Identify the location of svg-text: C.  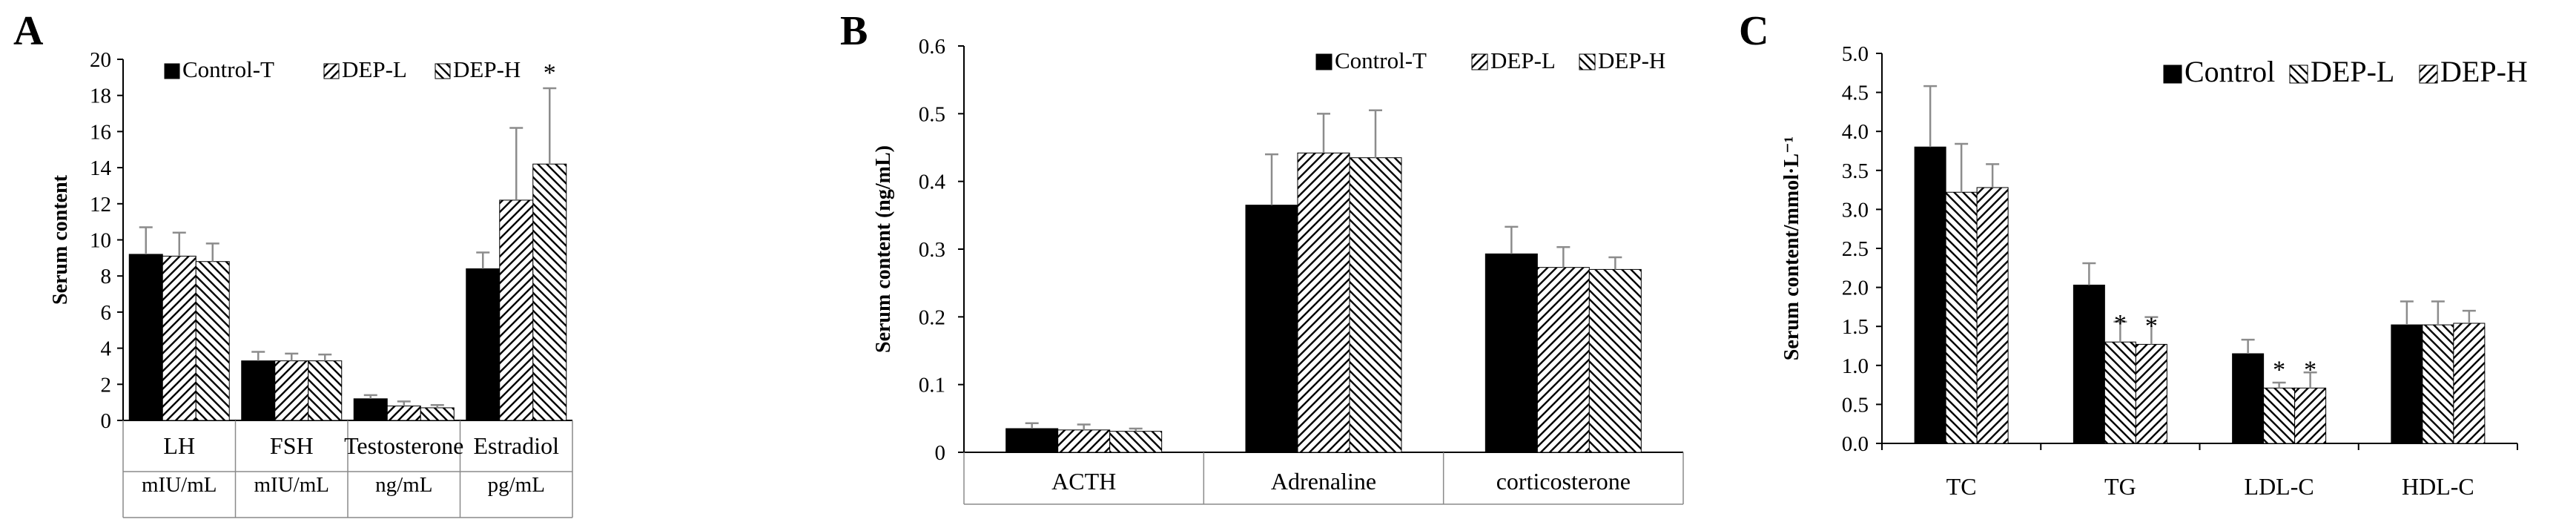
(1753, 31).